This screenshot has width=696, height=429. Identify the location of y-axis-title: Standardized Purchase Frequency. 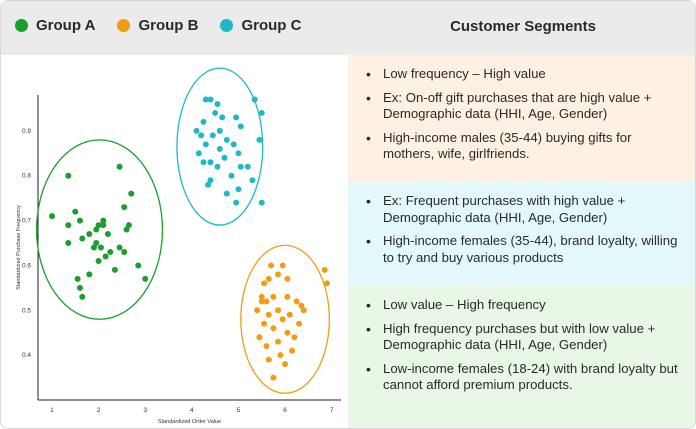
(19, 247).